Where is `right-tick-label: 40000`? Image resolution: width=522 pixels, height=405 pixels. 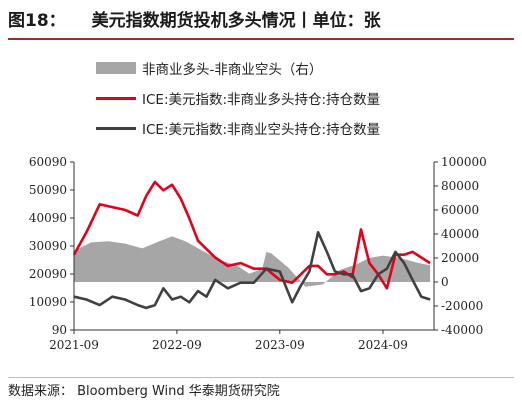 right-tick-label: 40000 is located at coordinates (460, 234).